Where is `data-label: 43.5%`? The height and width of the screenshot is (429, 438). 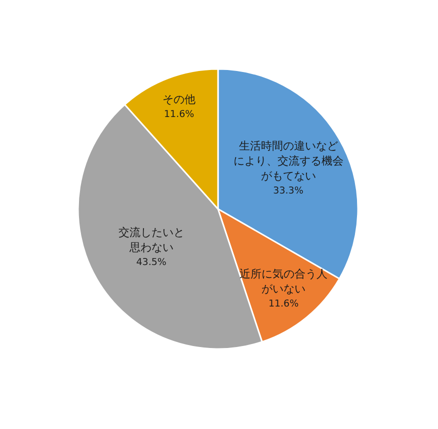 data-label: 43.5% is located at coordinates (151, 262).